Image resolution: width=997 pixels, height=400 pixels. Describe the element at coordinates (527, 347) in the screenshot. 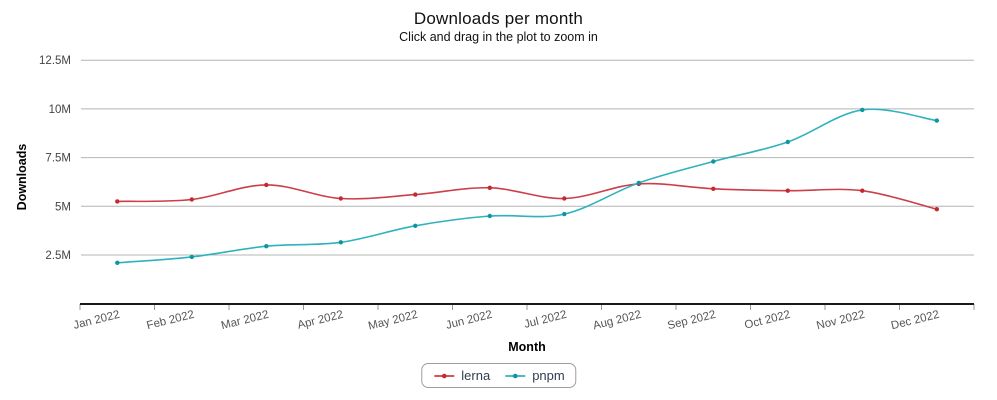

I see `x-axis-label: Month` at that location.